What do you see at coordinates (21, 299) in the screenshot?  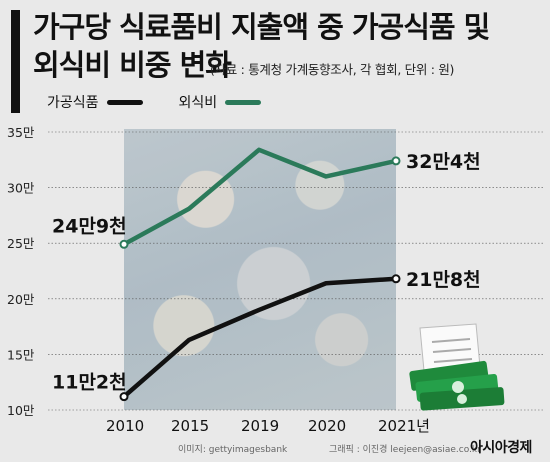 I see `y-tick-label: 20만` at bounding box center [21, 299].